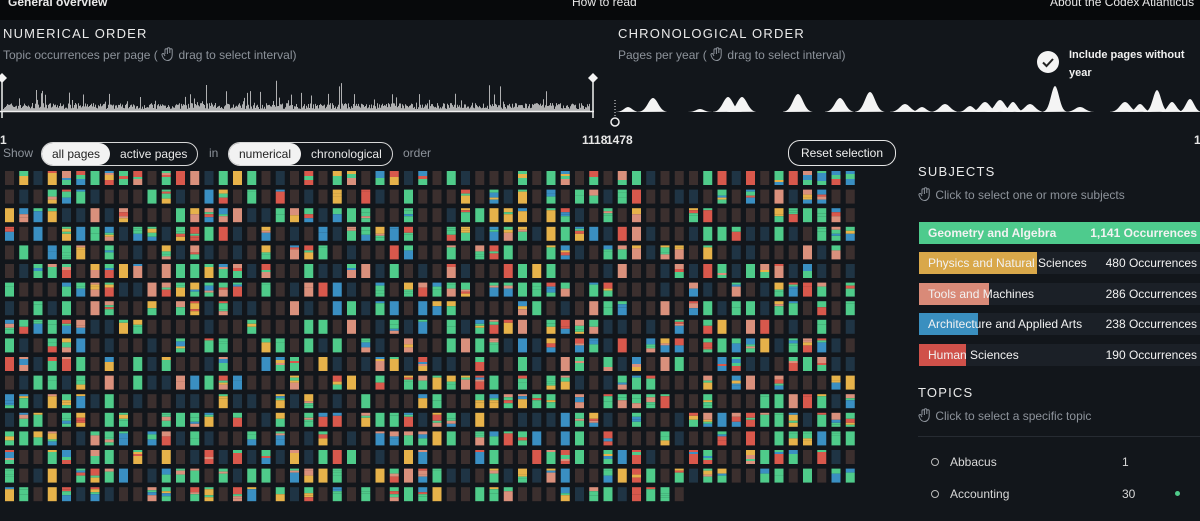 This screenshot has height=521, width=1200. What do you see at coordinates (1129, 494) in the screenshot?
I see `topic-count: 30` at bounding box center [1129, 494].